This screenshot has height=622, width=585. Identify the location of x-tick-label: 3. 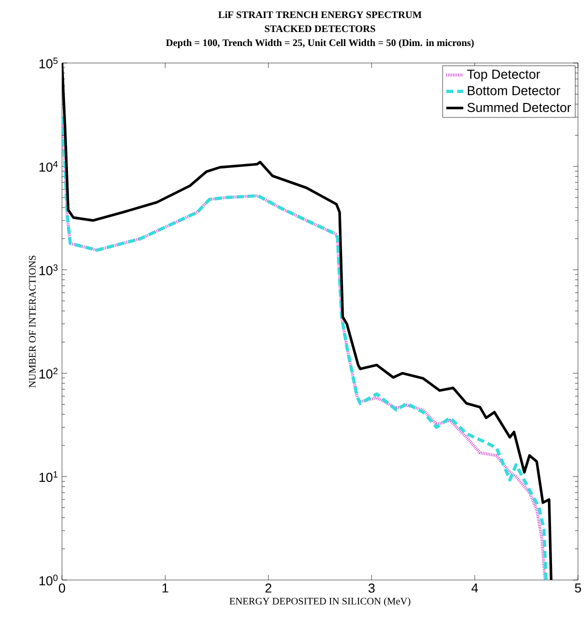
(371, 588).